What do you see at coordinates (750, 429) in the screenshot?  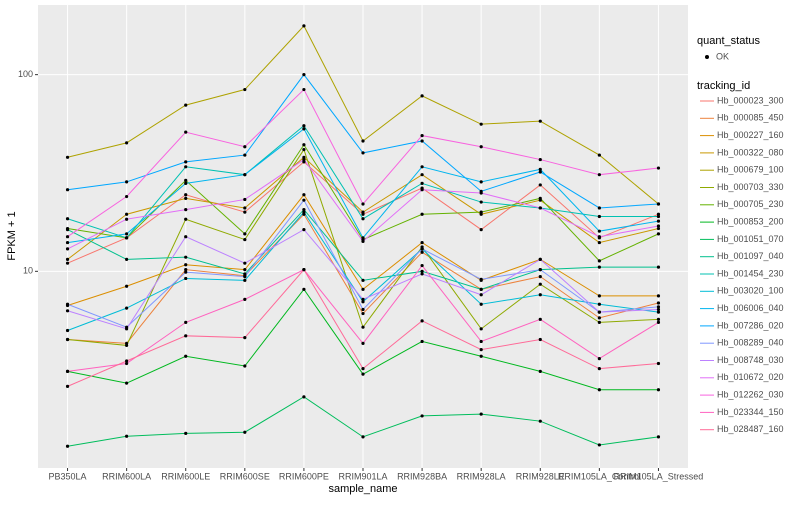 I see `legend-label: Hb_028487_160` at bounding box center [750, 429].